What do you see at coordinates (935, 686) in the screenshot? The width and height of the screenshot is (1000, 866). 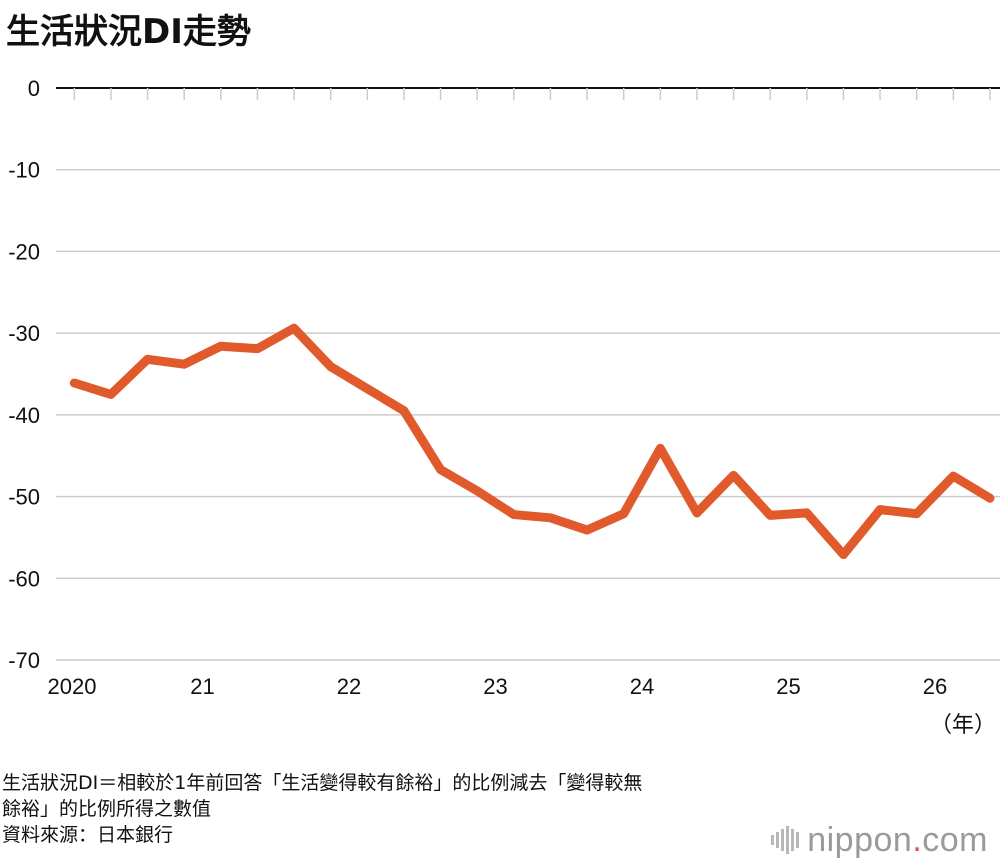 I see `x-tick-label: 26` at bounding box center [935, 686].